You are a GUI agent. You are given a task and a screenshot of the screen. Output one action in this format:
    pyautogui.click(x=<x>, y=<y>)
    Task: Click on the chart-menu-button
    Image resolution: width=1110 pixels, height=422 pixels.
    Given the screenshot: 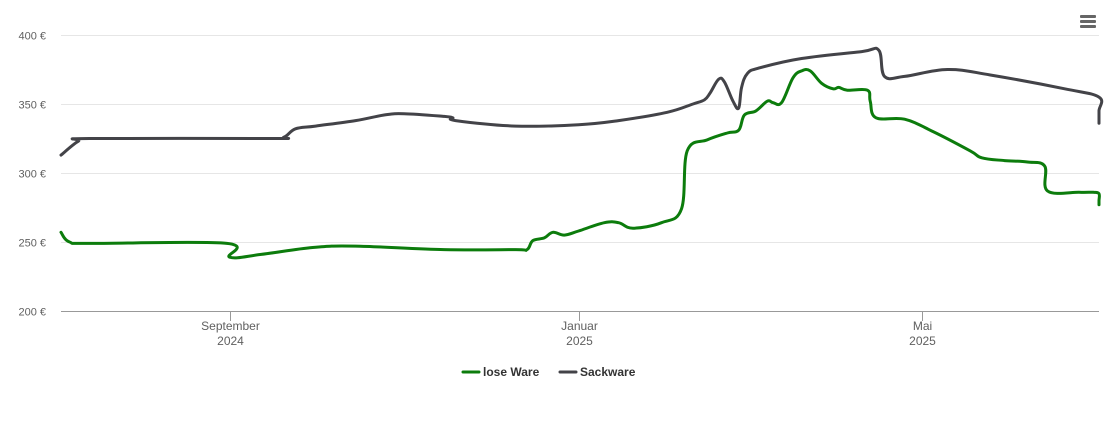 What is the action you would take?
    pyautogui.click(x=1088, y=22)
    